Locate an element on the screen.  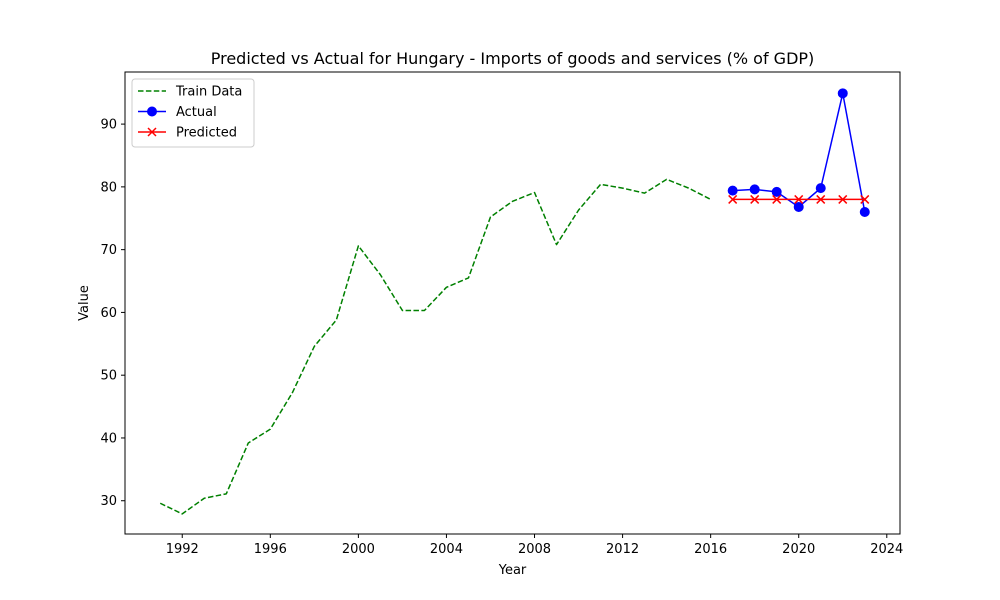
x-tick-label: 2004 is located at coordinates (446, 549).